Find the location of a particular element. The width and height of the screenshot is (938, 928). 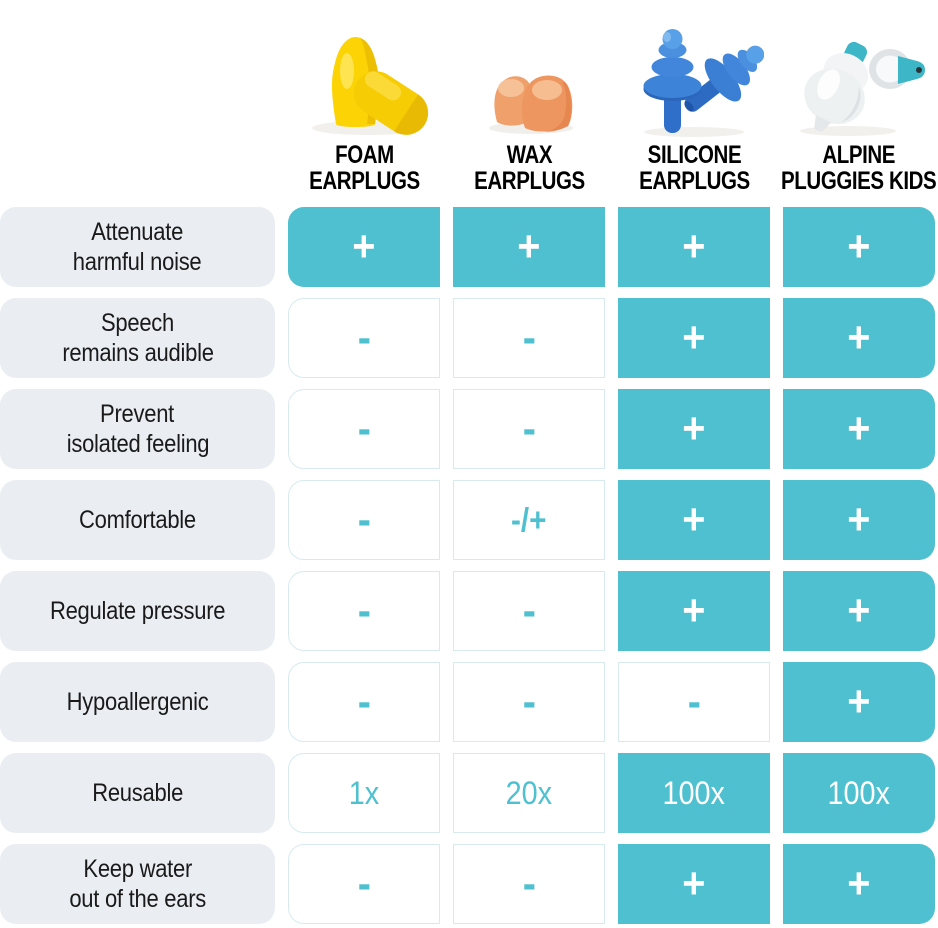

silicone-earplugs-image is located at coordinates (694, 78).